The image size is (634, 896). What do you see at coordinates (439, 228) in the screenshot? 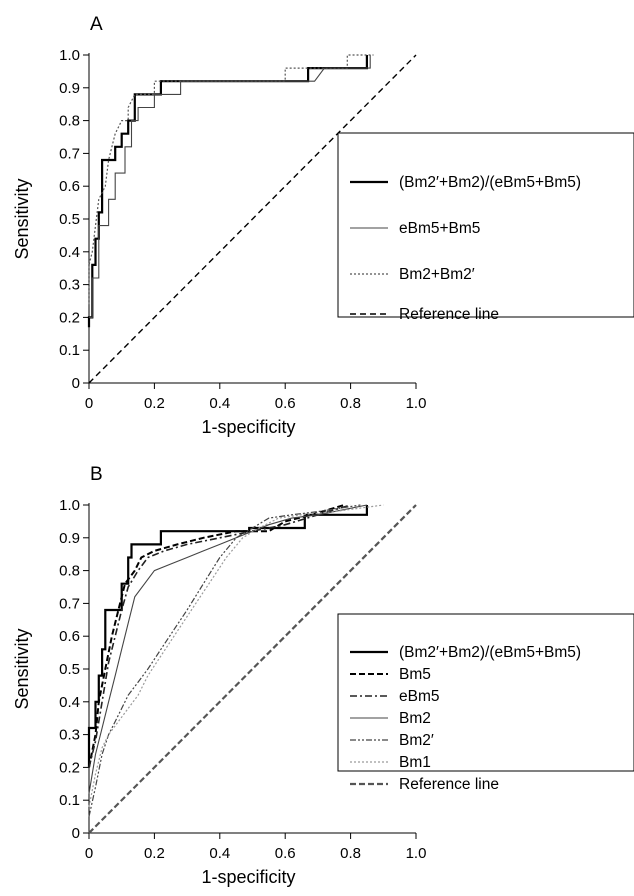
I see `legend-label-1: eBm5+Bm5` at bounding box center [439, 228].